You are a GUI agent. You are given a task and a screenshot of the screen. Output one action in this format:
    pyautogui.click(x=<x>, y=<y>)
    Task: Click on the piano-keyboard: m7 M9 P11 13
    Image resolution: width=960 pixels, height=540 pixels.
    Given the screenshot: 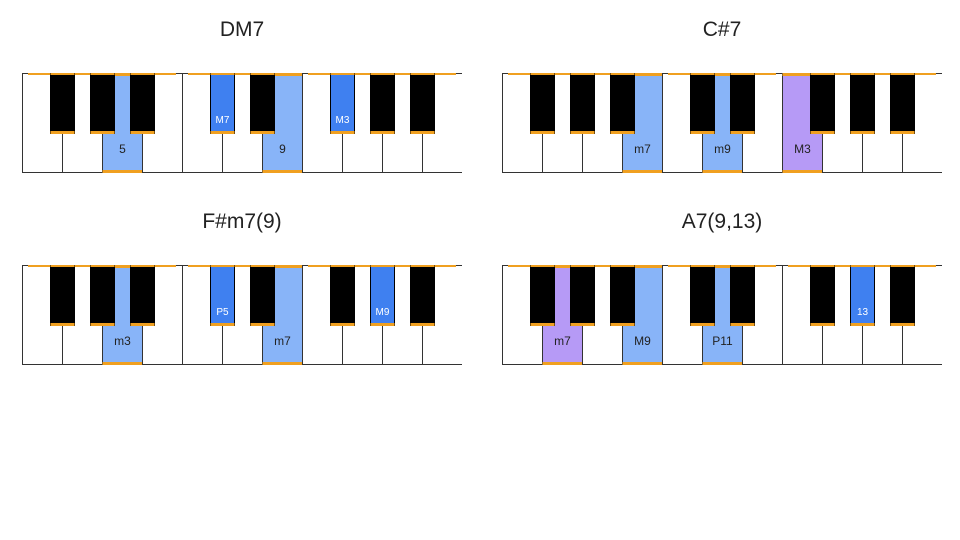 What is the action you would take?
    pyautogui.click(x=722, y=315)
    